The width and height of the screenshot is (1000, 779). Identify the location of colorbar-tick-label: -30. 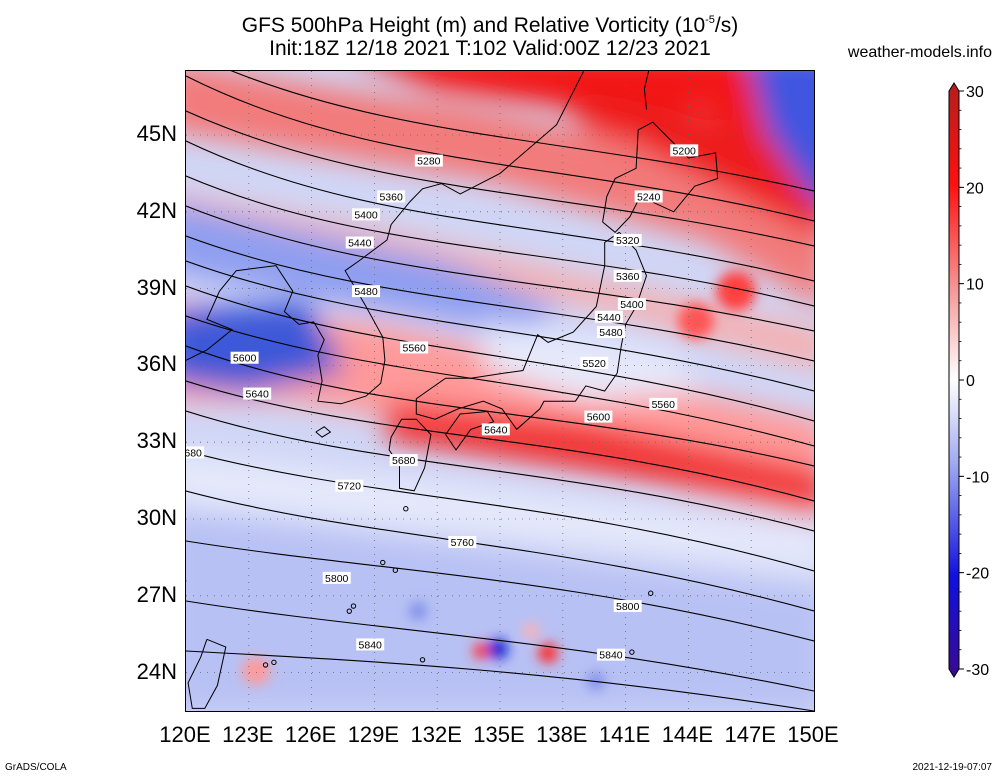
(977, 670).